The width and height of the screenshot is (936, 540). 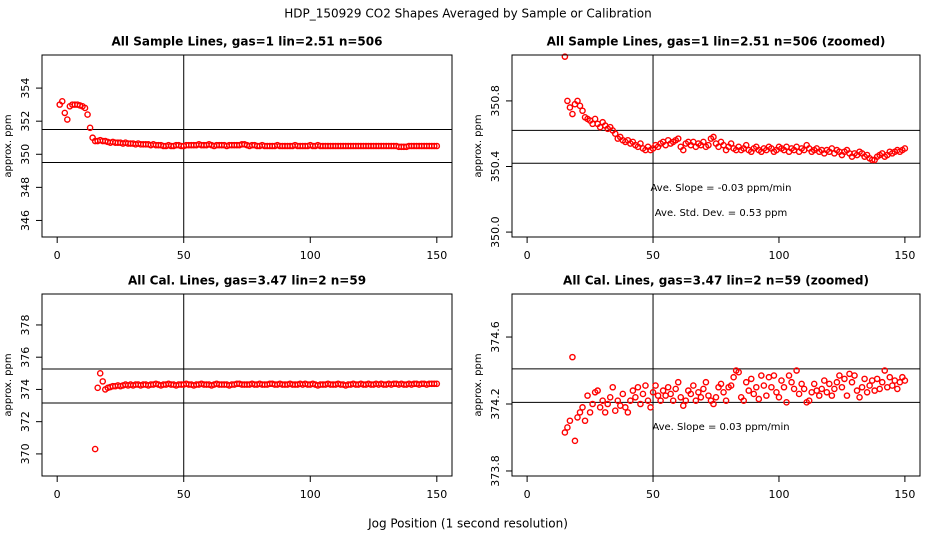 I want to click on x-tick-label: 50, so click(x=653, y=255).